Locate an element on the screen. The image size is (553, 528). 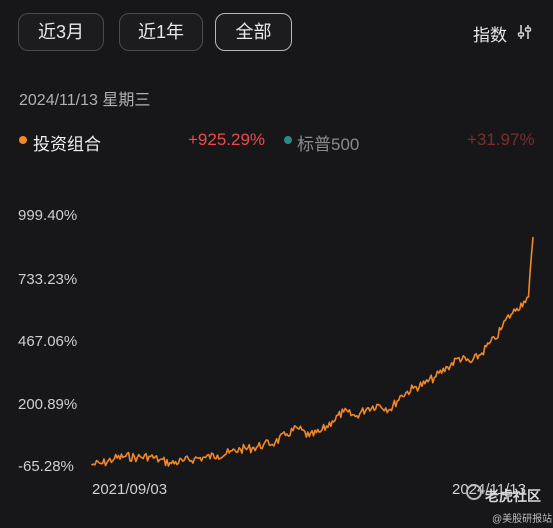
y-tick-label: 999.40% is located at coordinates (48, 215).